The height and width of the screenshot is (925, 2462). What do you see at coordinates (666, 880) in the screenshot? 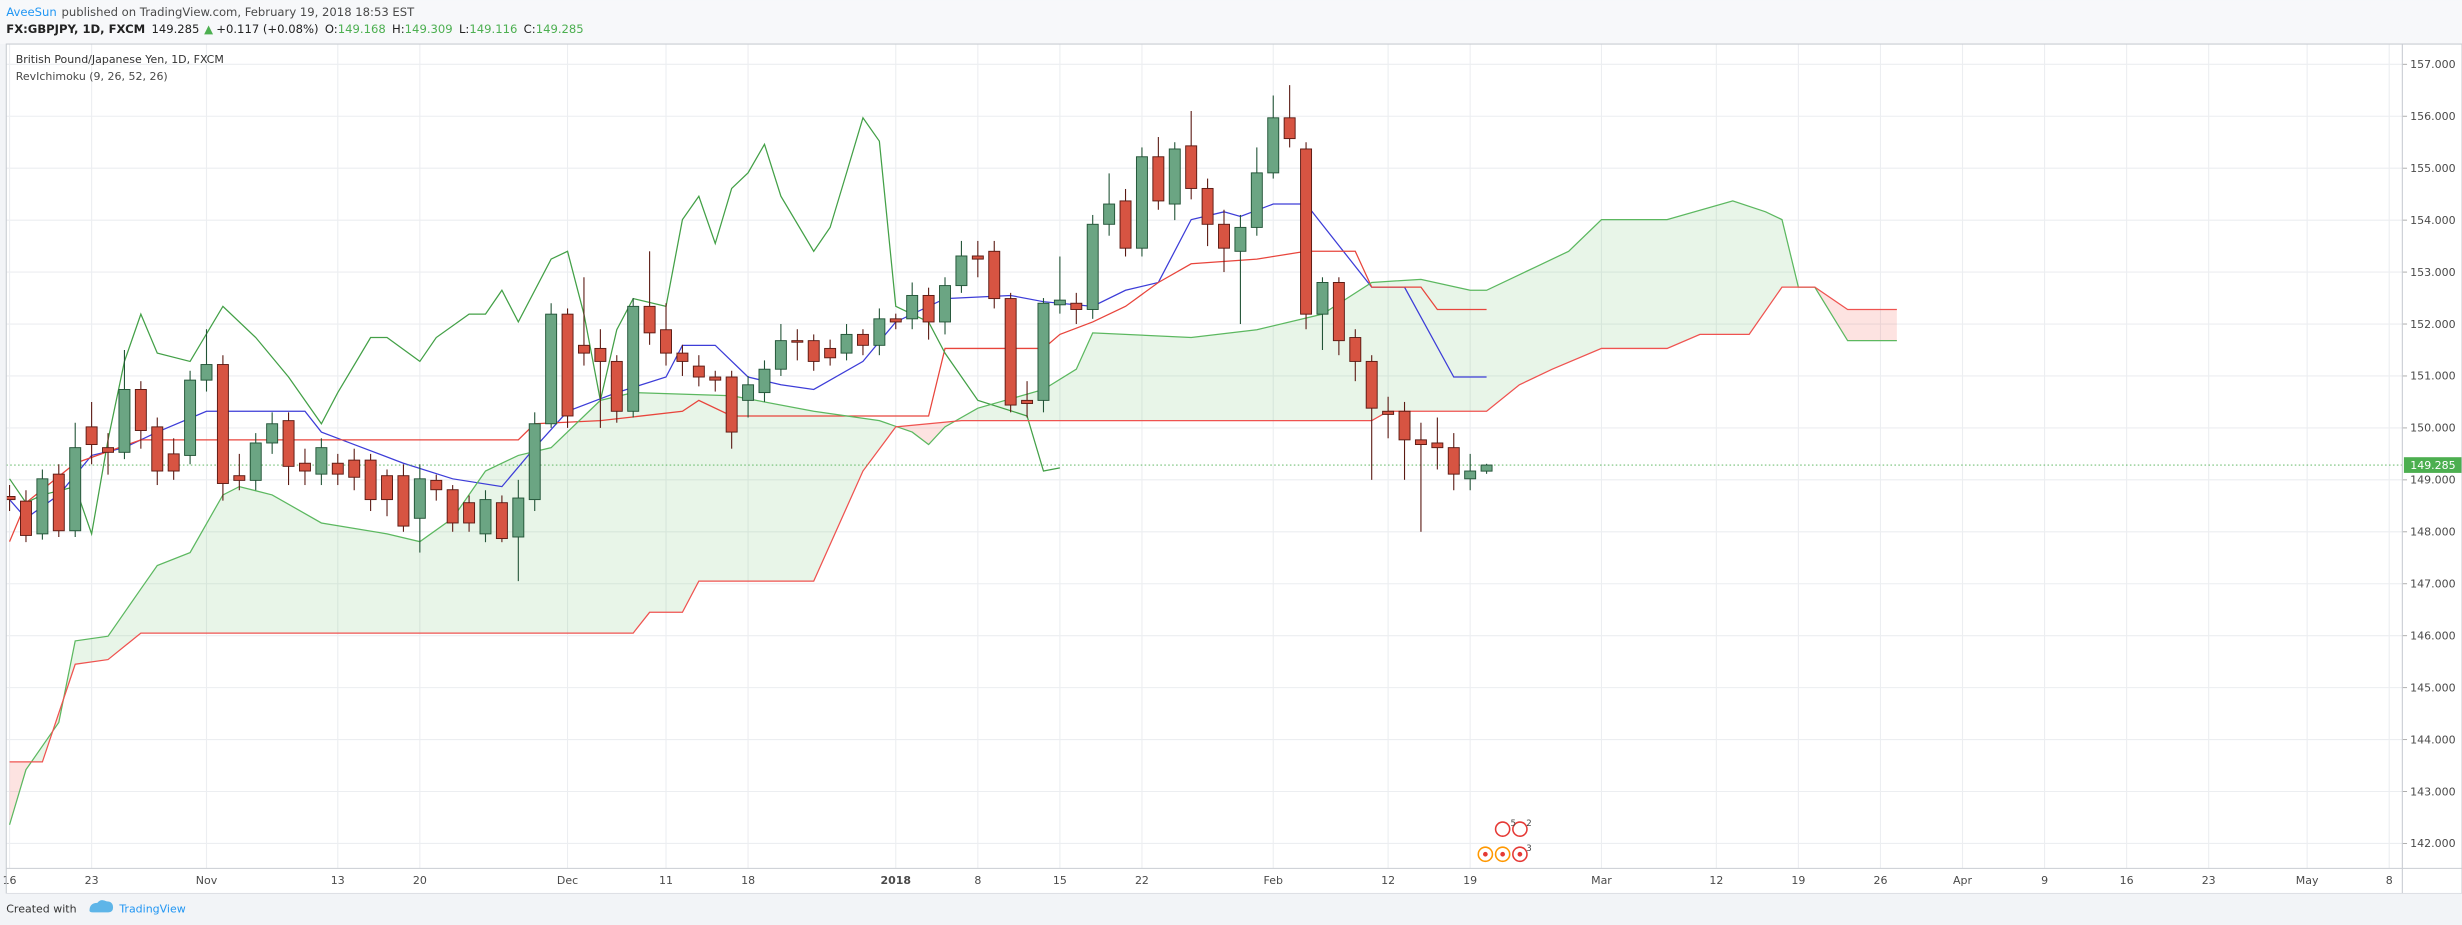
I see `x-tick-label: 11` at bounding box center [666, 880].